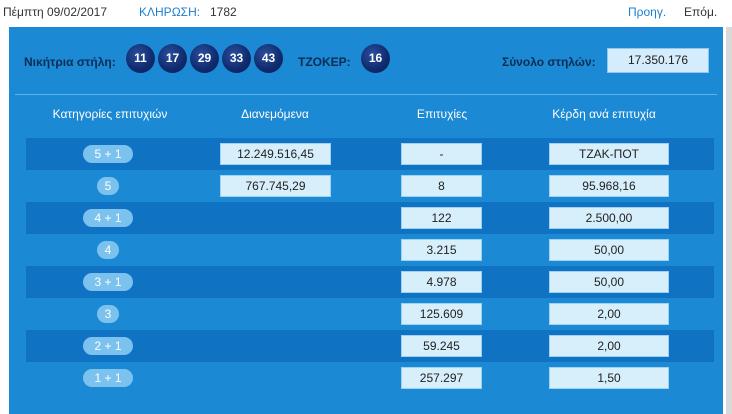  I want to click on column-header-prize: Κέρδη ανά επιτυχία, so click(604, 114).